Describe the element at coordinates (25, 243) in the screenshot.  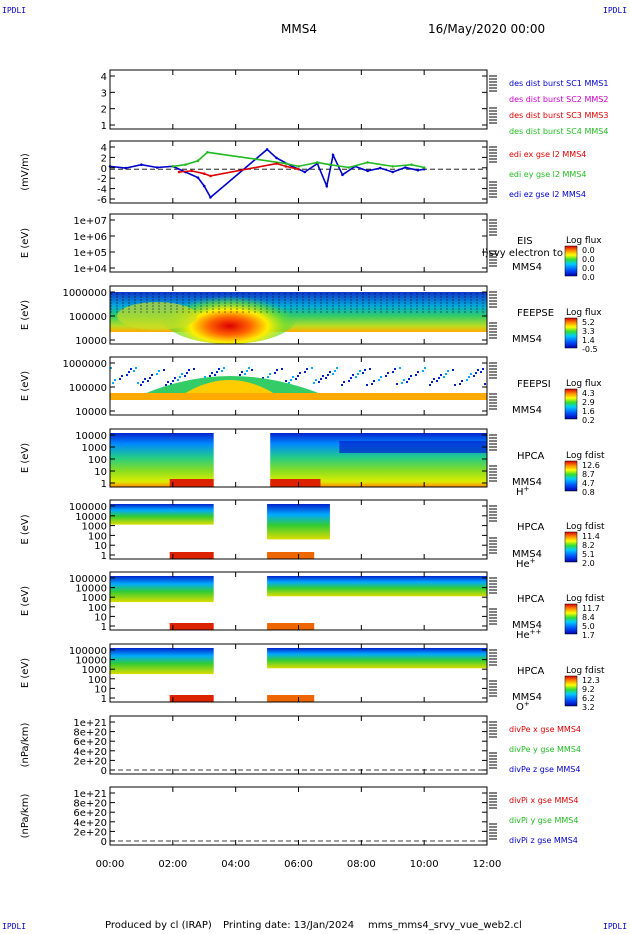
I see `ylabel: E (eV)` at that location.